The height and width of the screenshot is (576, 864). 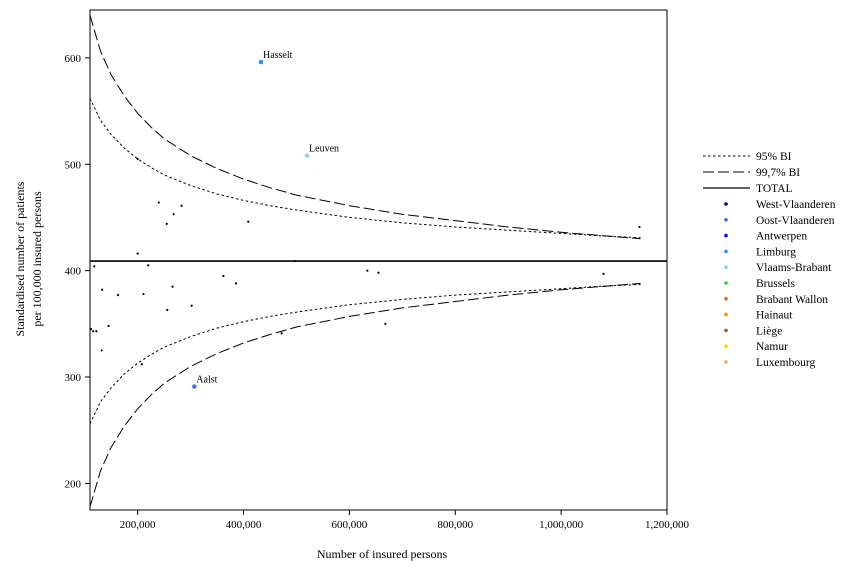 I want to click on point-annotation: Leuven, so click(x=324, y=149).